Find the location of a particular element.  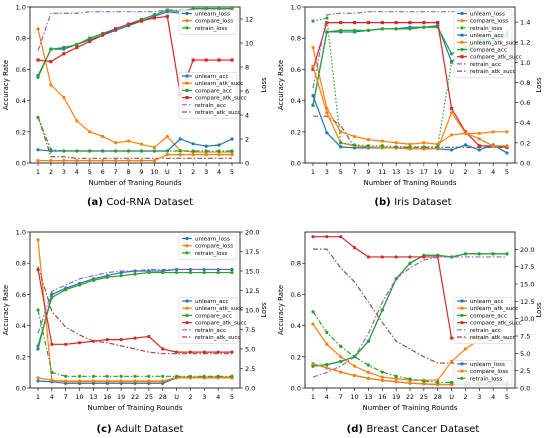

legend-entry: unlearn_acc is located at coordinates (212, 302).